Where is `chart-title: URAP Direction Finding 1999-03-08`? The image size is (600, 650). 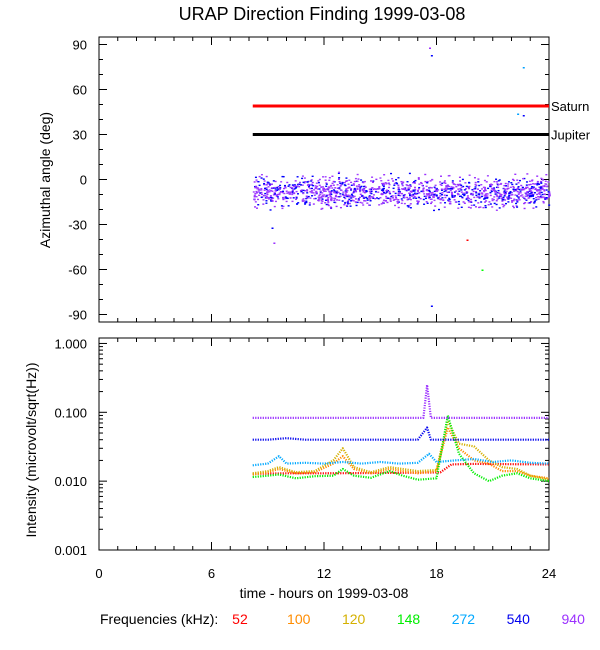 chart-title: URAP Direction Finding 1999-03-08 is located at coordinates (322, 14).